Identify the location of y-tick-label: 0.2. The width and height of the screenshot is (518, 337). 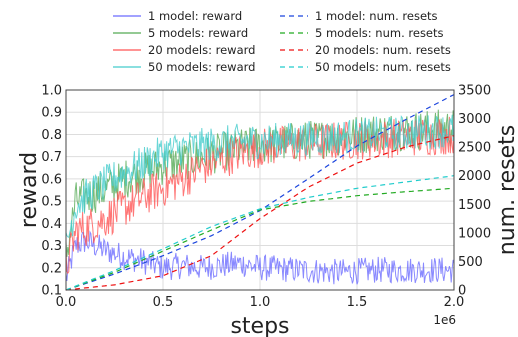
(51, 268).